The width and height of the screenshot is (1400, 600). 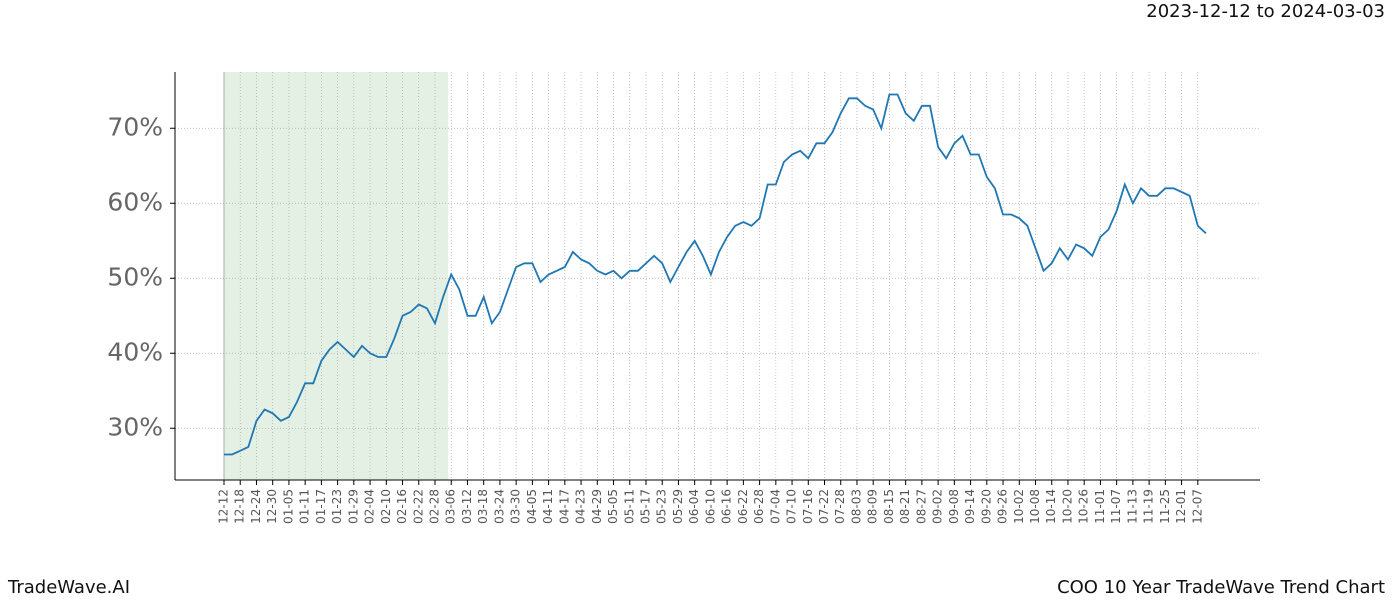 I want to click on x-tick-label: 10-08, so click(x=1035, y=506).